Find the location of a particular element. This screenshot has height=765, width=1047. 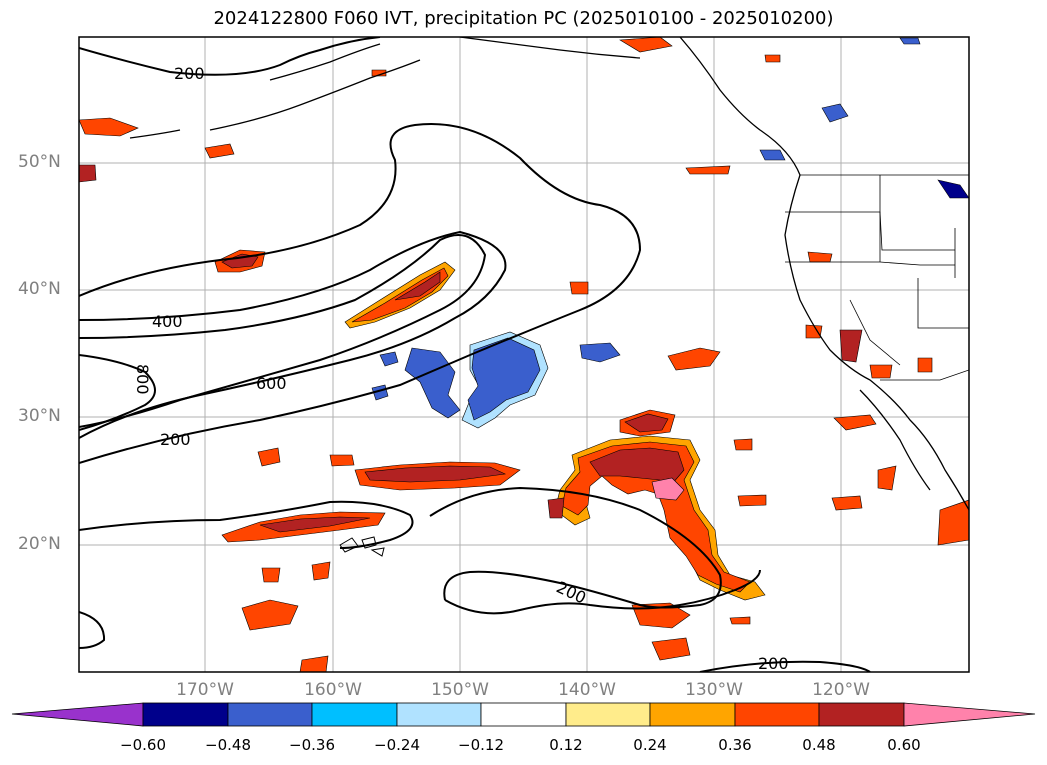

lon-label-130w: 130°W is located at coordinates (714, 690).